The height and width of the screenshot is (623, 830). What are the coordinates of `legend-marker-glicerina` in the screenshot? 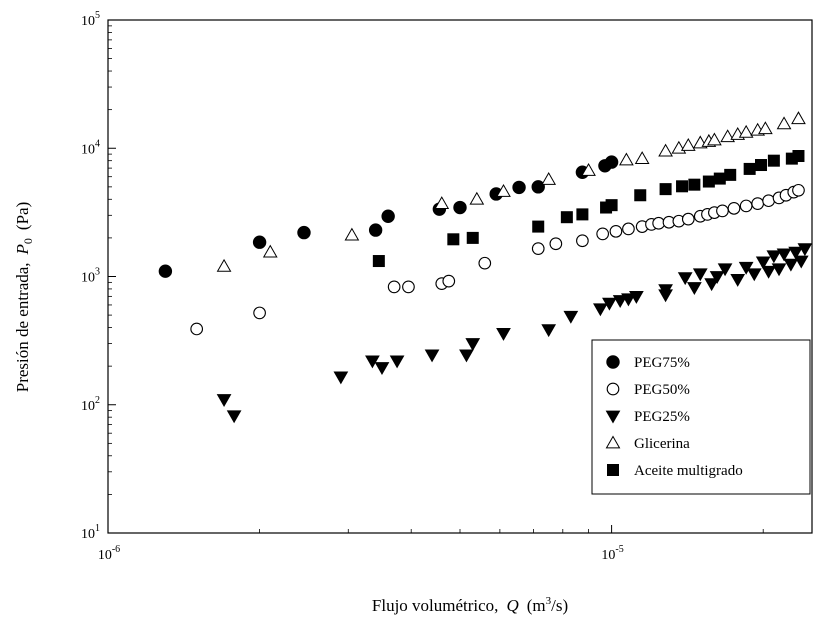 It's located at (613, 442).